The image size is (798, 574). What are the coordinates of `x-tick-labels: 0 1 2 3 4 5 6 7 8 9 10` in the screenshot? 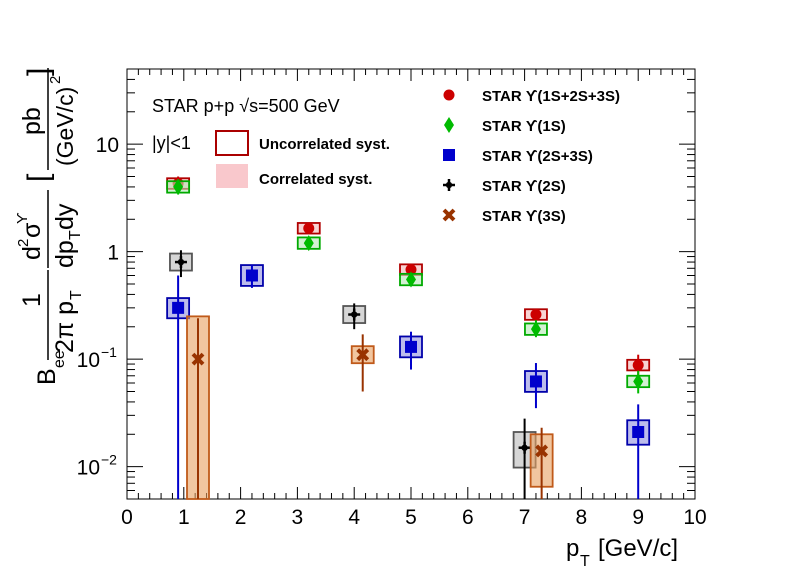 It's located at (414, 517).